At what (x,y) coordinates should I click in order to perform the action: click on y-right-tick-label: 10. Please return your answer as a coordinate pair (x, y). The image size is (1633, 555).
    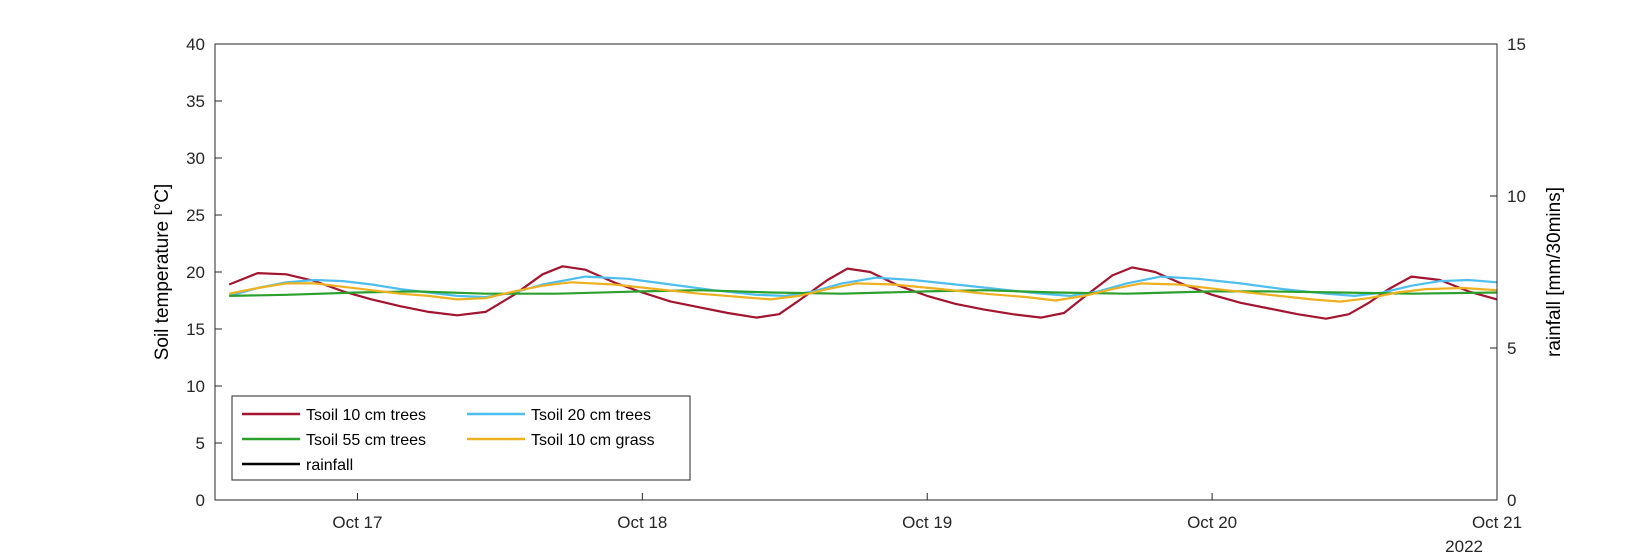
    Looking at the image, I should click on (1516, 196).